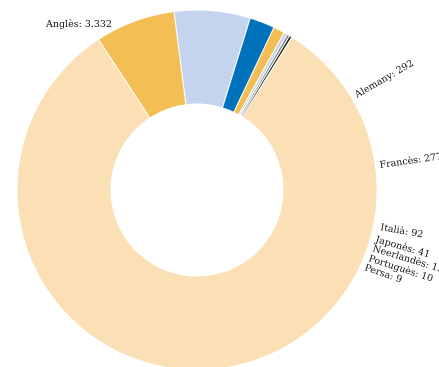  I want to click on slice-persa, so click(266, 76).